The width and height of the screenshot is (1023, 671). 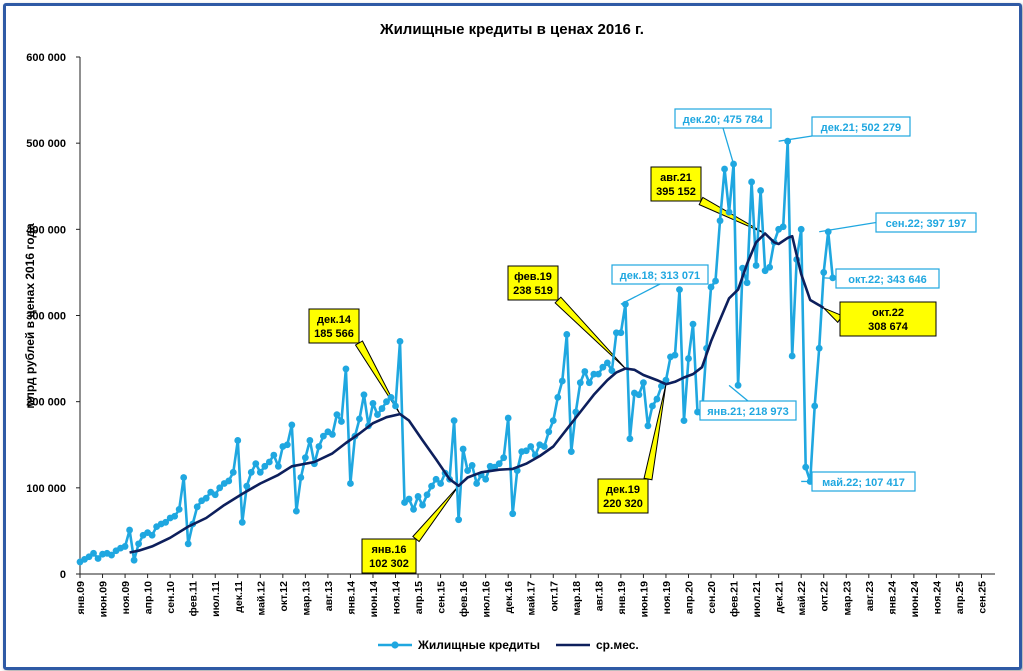 I want to click on y-tick-label: 0, so click(x=63, y=575).